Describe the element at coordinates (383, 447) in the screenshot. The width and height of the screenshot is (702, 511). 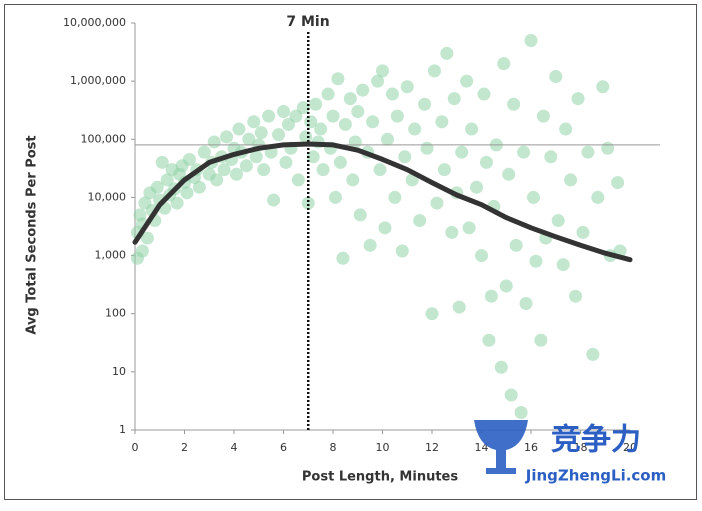
I see `x-tick-label: 10` at that location.